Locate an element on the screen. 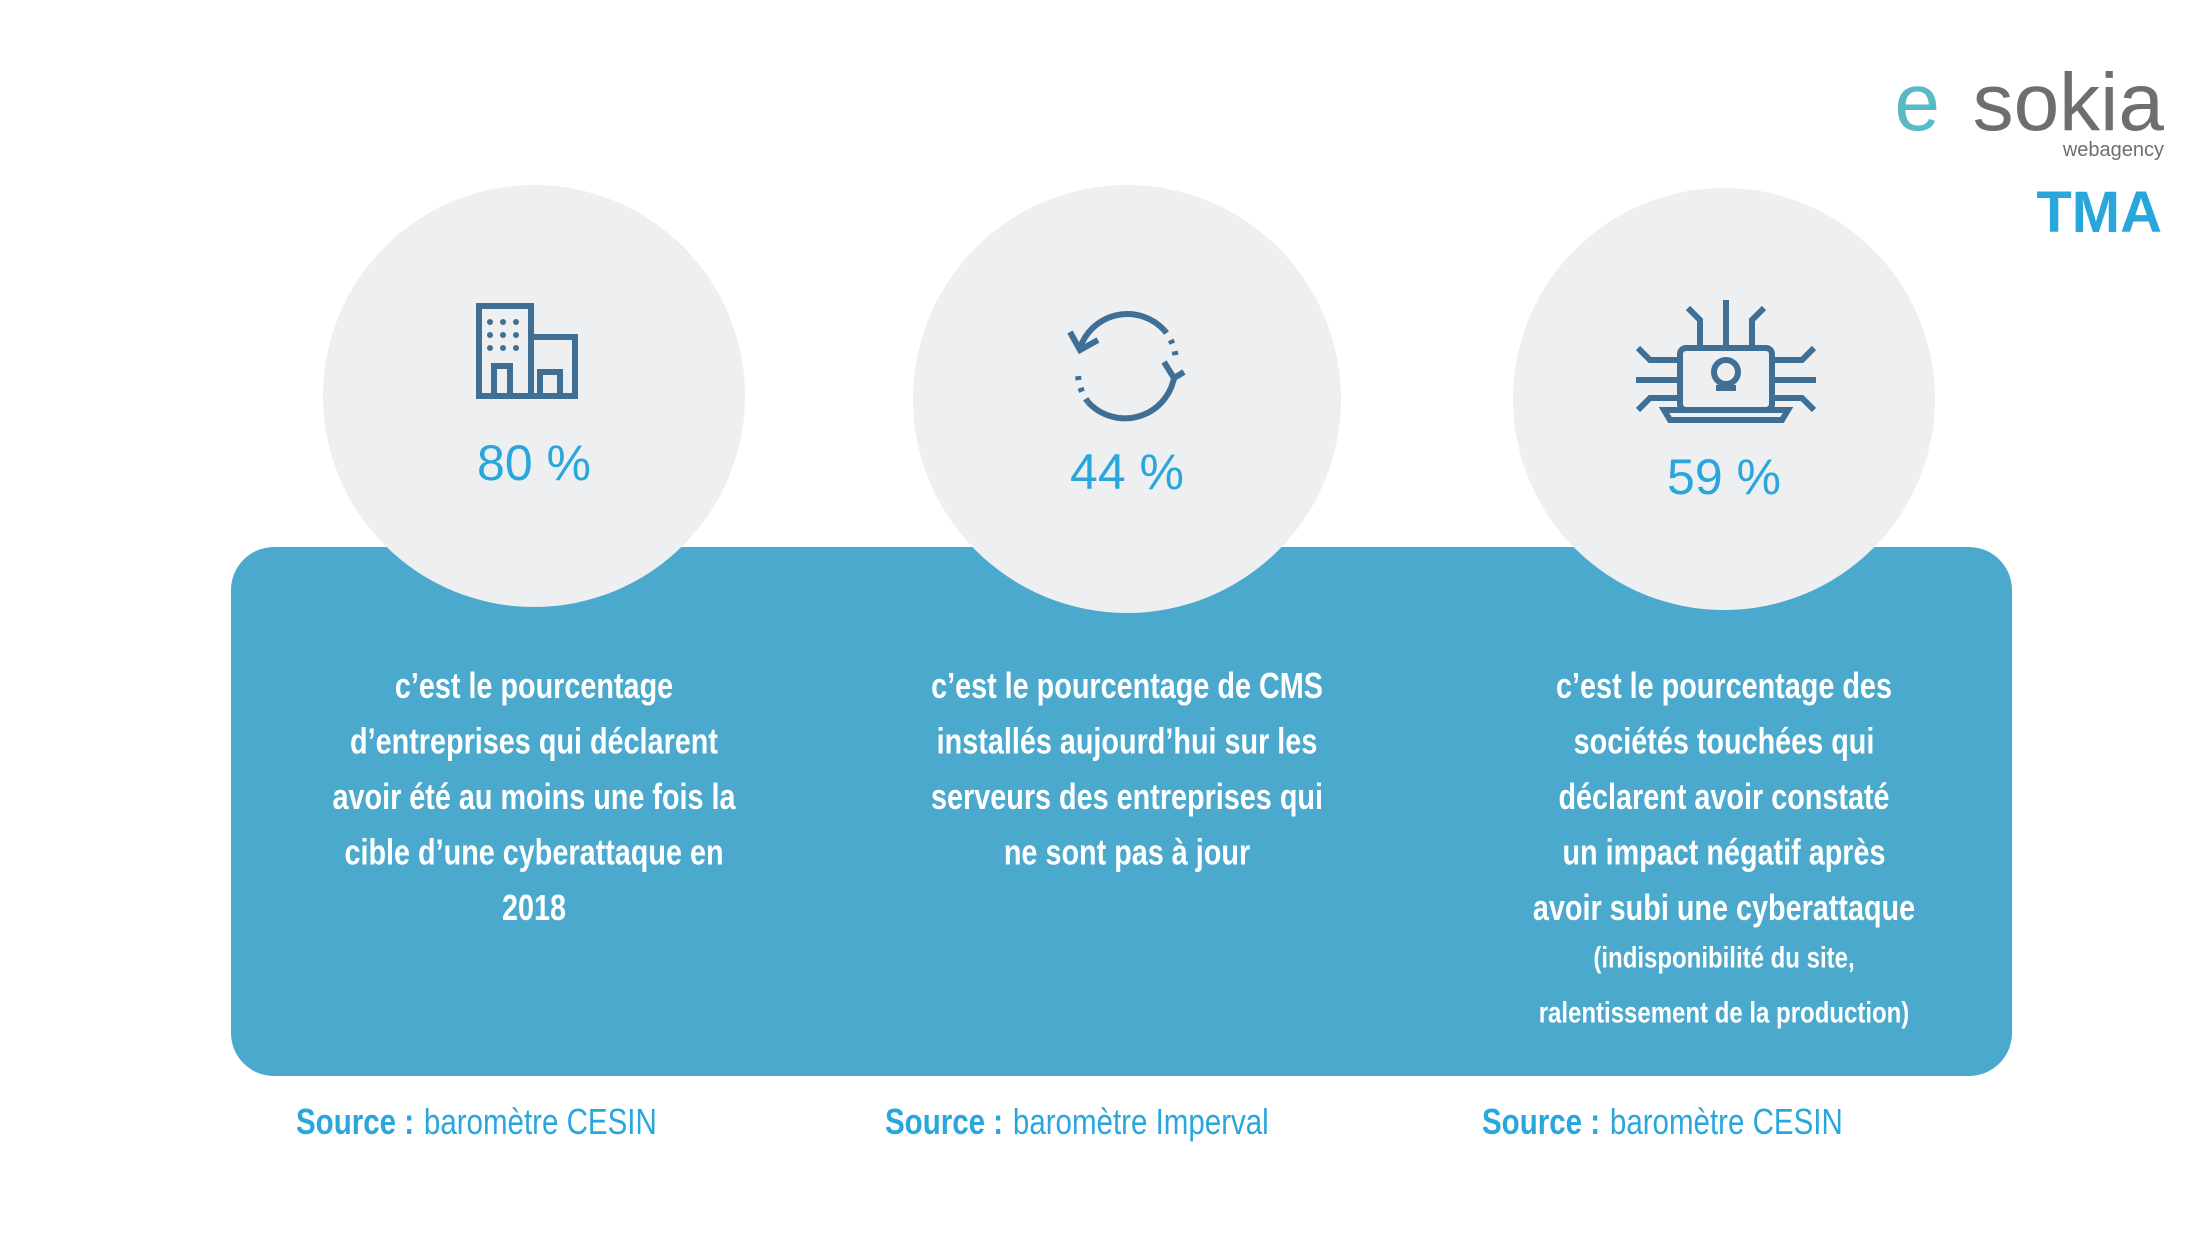 Image resolution: width=2212 pixels, height=1248 pixels. description-line: d’entreprises qui déclarent is located at coordinates (534, 740).